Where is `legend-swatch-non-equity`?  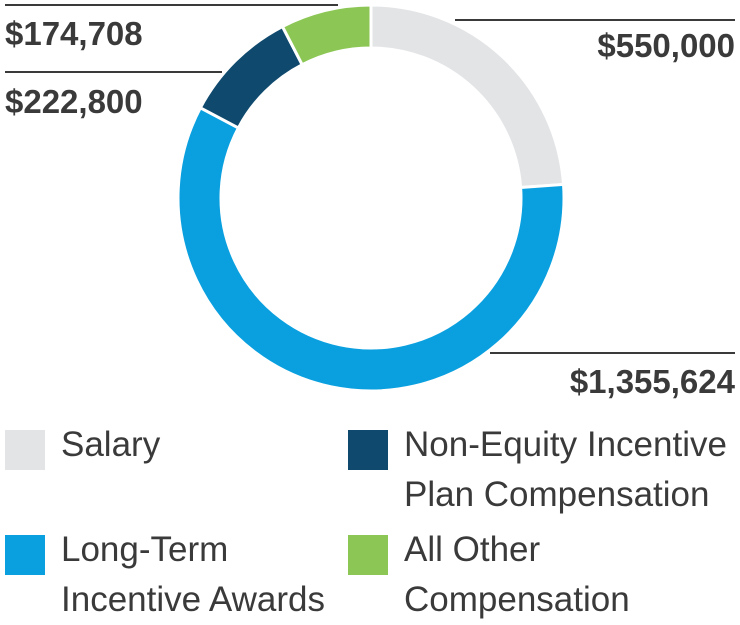
legend-swatch-non-equity is located at coordinates (368, 450).